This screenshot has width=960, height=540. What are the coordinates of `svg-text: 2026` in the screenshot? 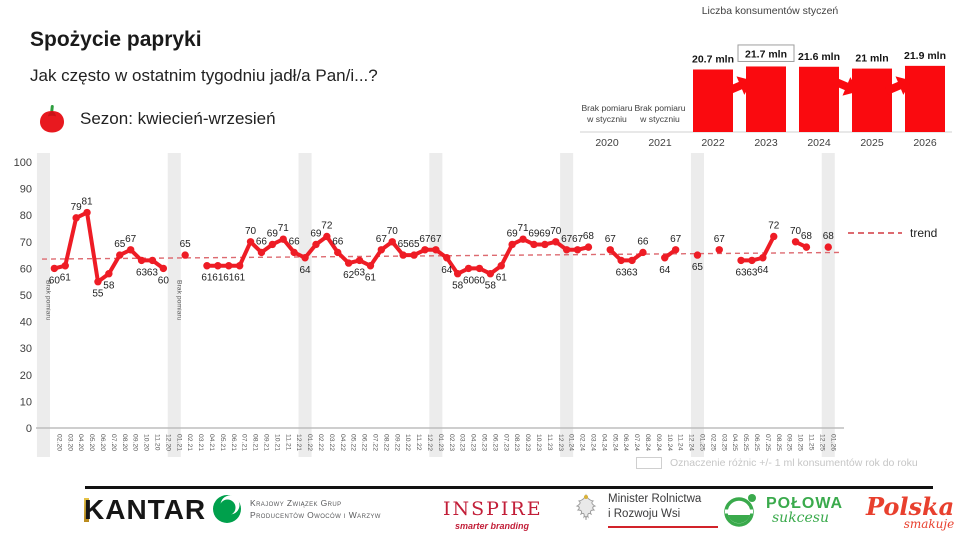 It's located at (925, 143).